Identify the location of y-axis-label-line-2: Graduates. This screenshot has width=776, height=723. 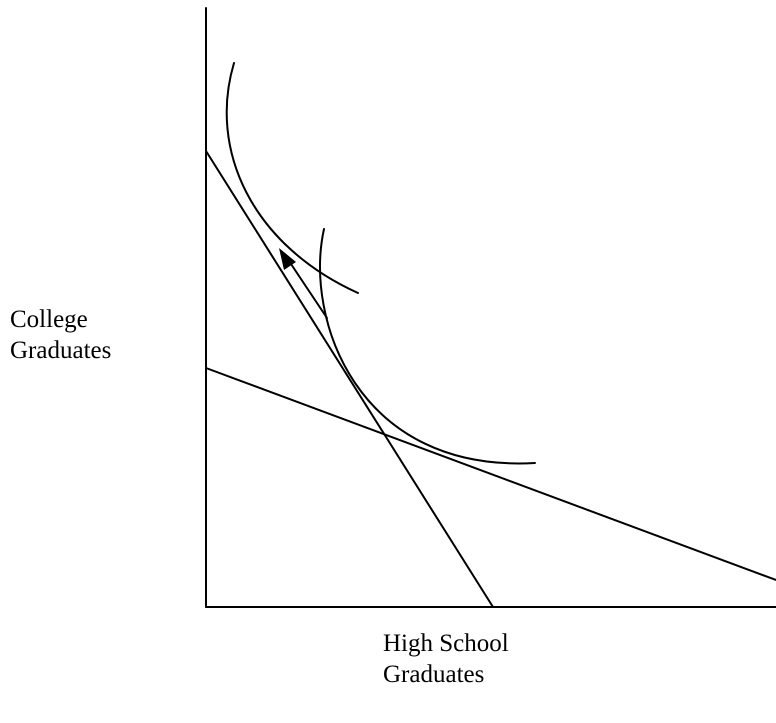
(61, 350).